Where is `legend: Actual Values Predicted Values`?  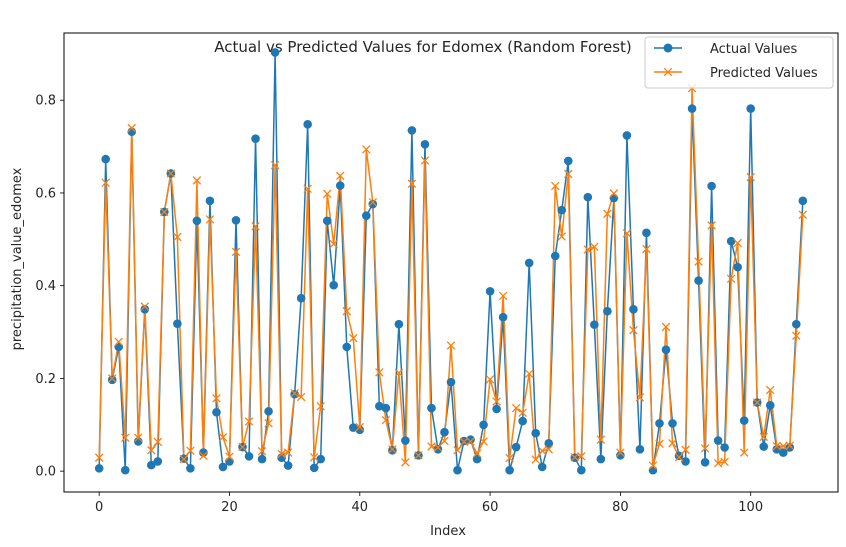 legend: Actual Values Predicted Values is located at coordinates (739, 62).